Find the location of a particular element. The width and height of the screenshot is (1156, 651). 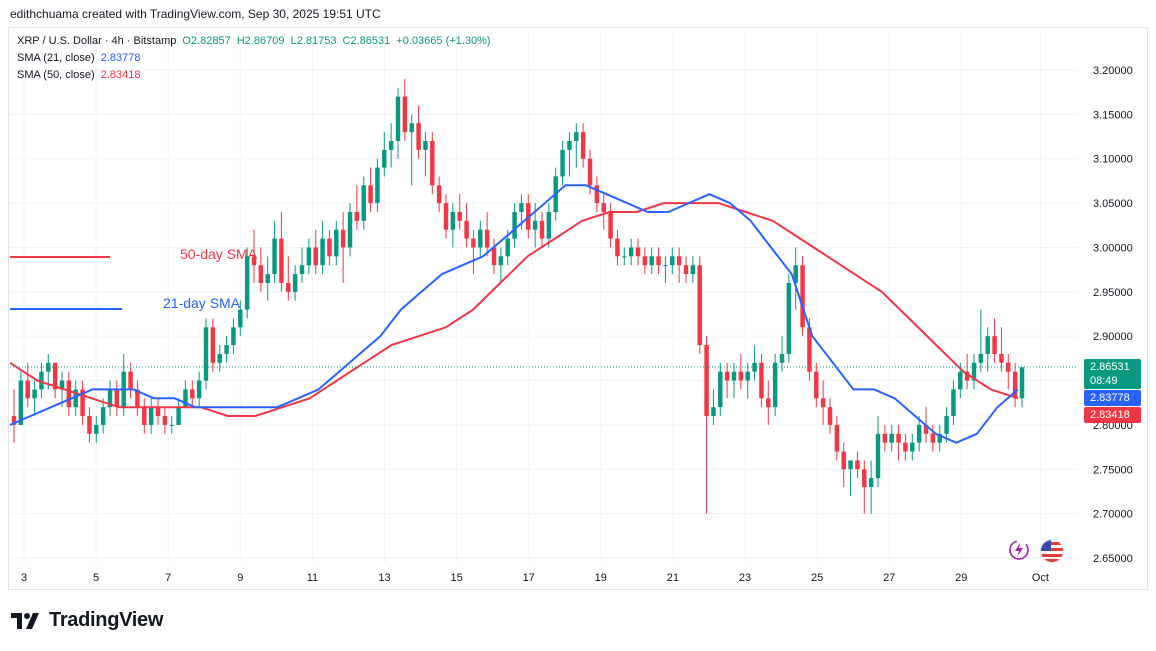

tradingview-logo: TradingView is located at coordinates (87, 620).